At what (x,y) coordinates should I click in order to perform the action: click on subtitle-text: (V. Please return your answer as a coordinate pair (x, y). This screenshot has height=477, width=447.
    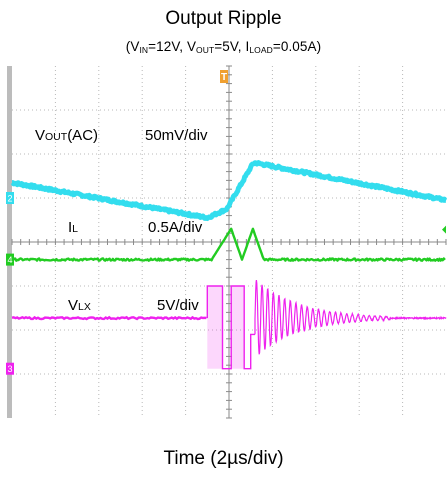
    Looking at the image, I should click on (132, 46).